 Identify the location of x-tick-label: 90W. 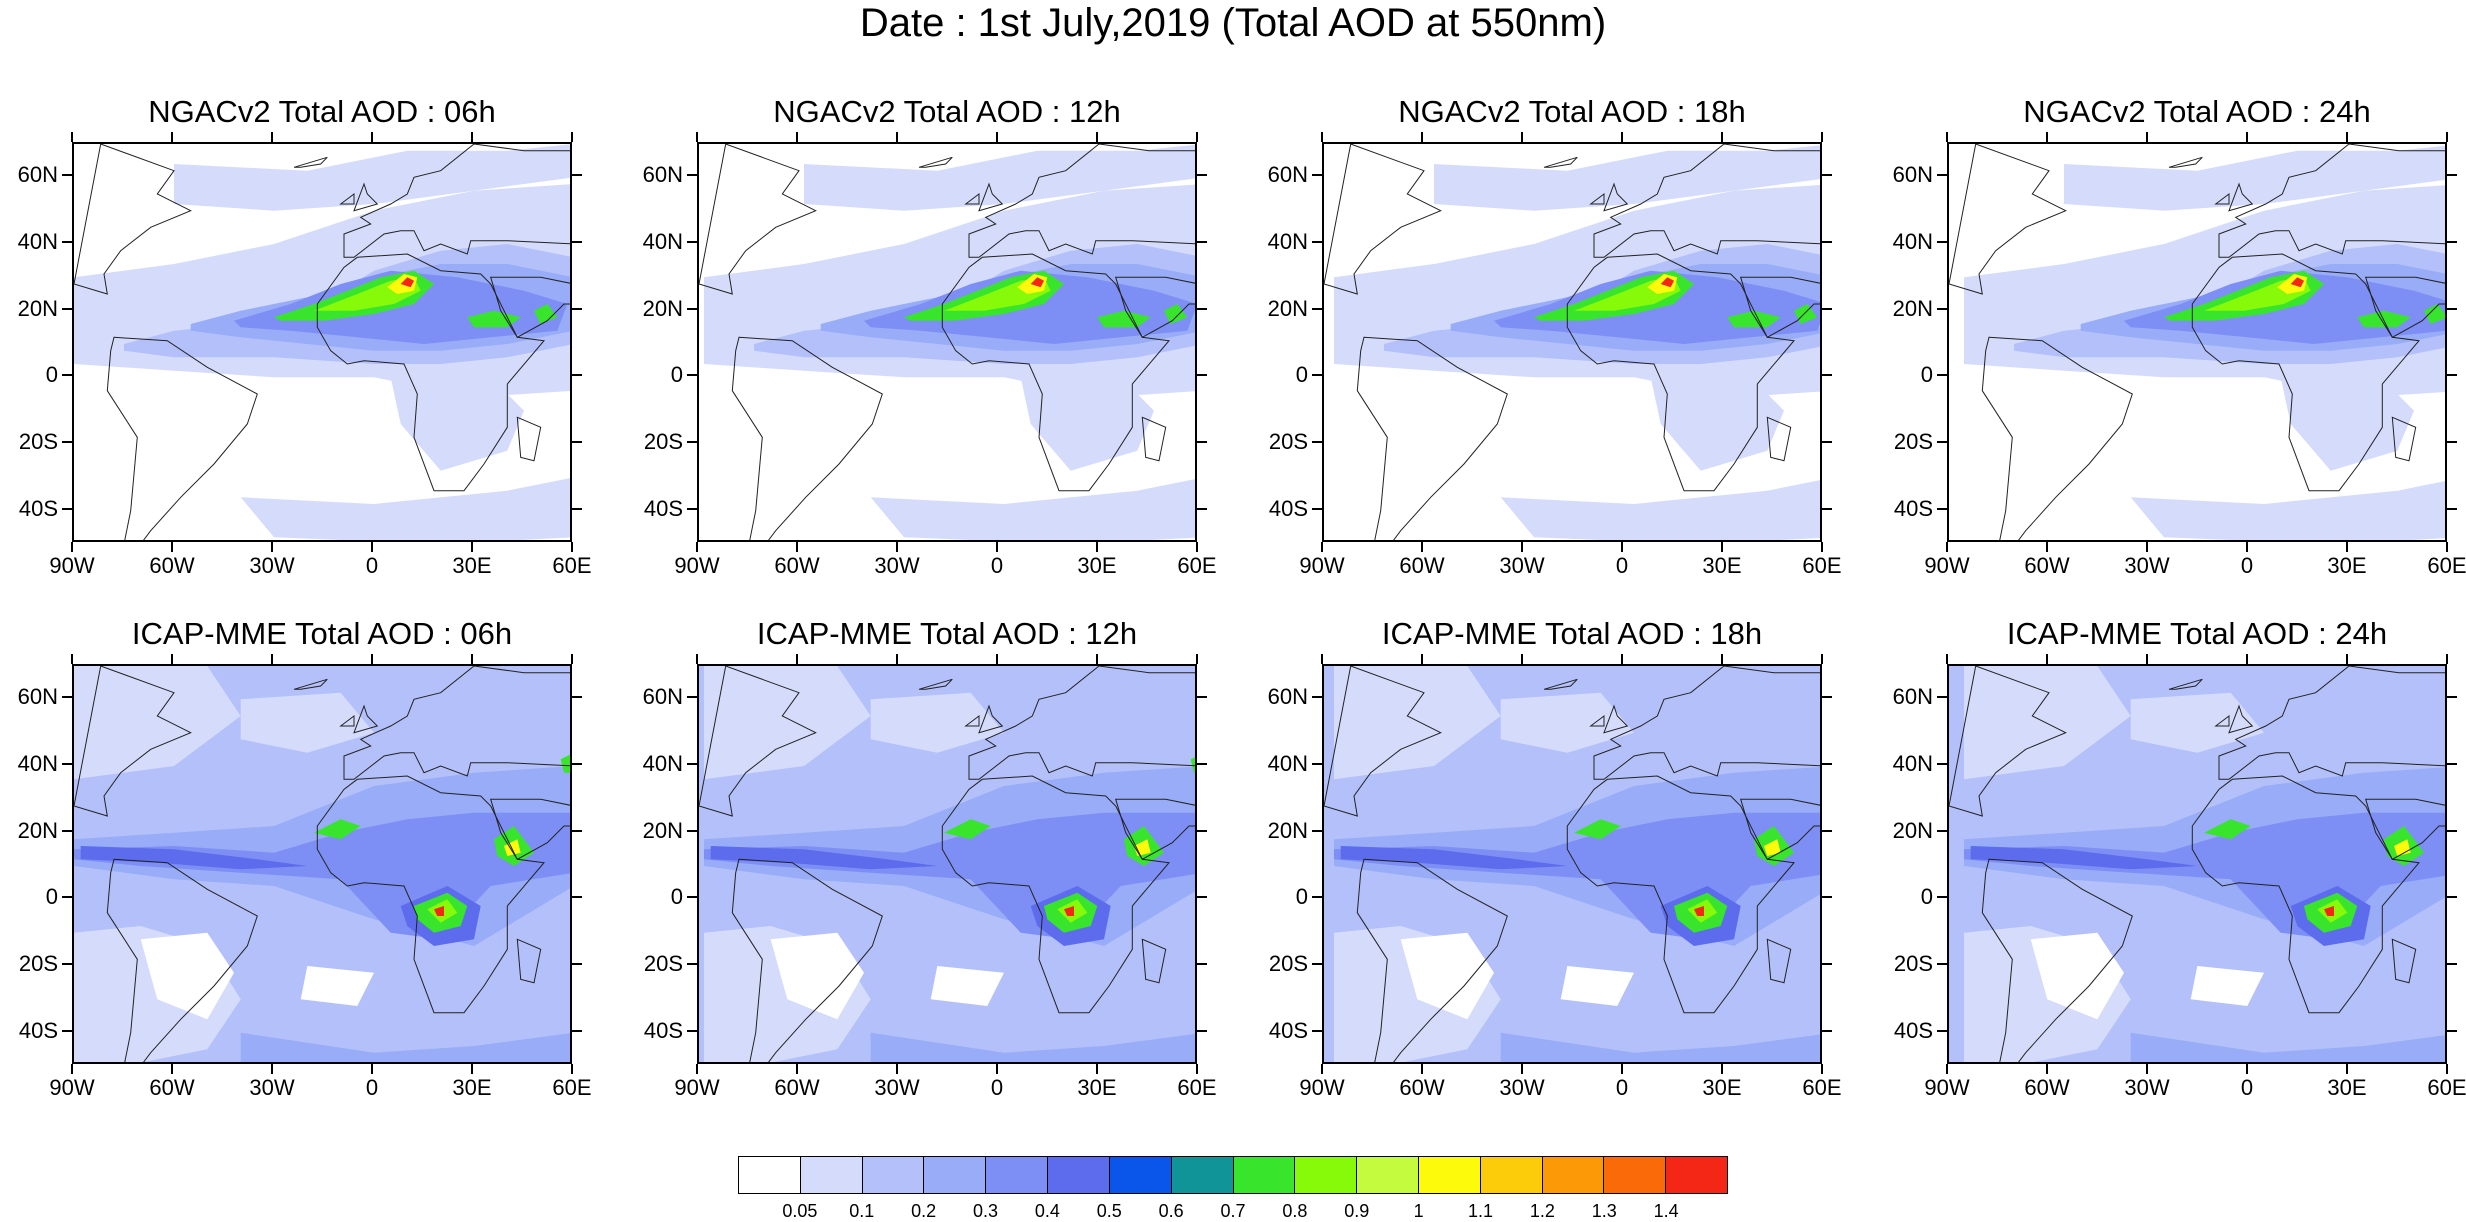
(1947, 565).